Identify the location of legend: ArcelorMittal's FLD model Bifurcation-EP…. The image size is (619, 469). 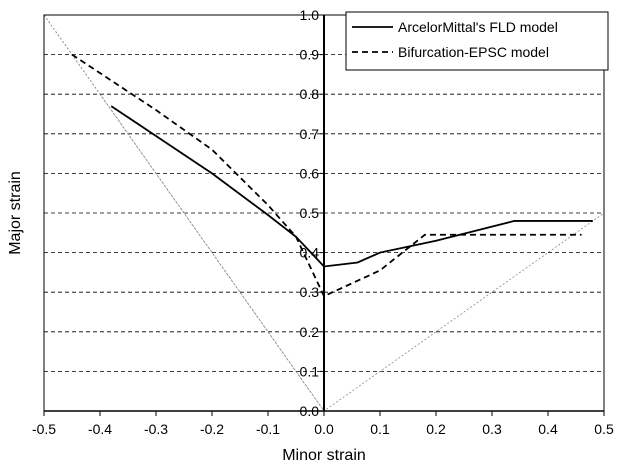
(477, 41).